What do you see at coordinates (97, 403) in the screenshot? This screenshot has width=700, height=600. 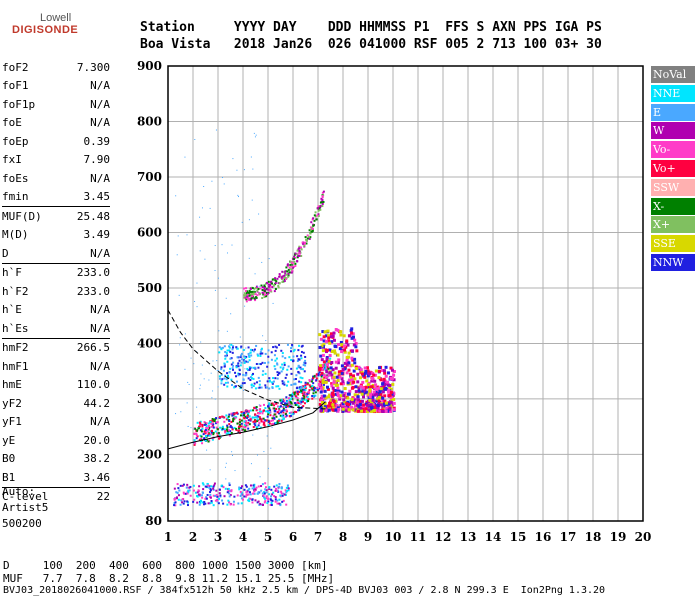 I see `param-value: 44.2` at bounding box center [97, 403].